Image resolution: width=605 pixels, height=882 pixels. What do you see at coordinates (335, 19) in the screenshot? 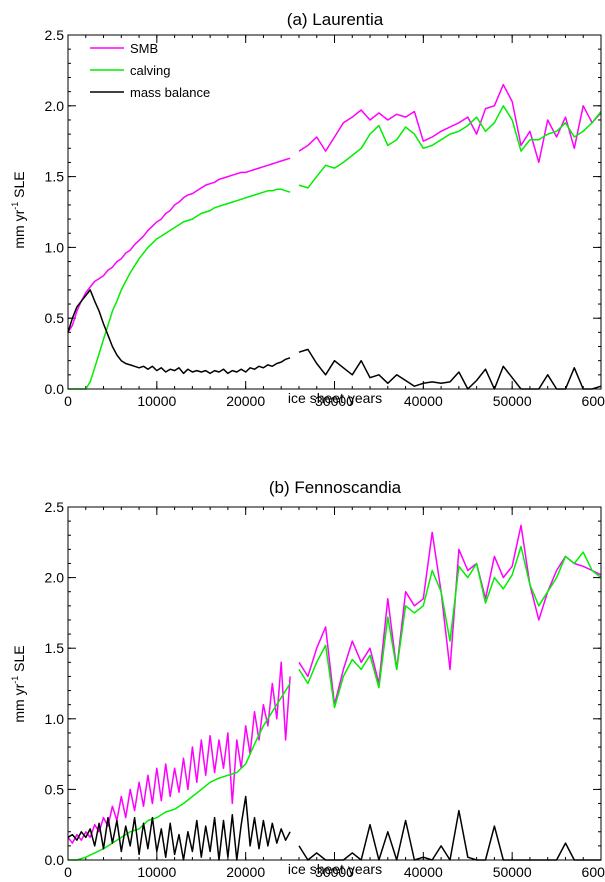
I see `chart-title: (a) Laurentia` at bounding box center [335, 19].